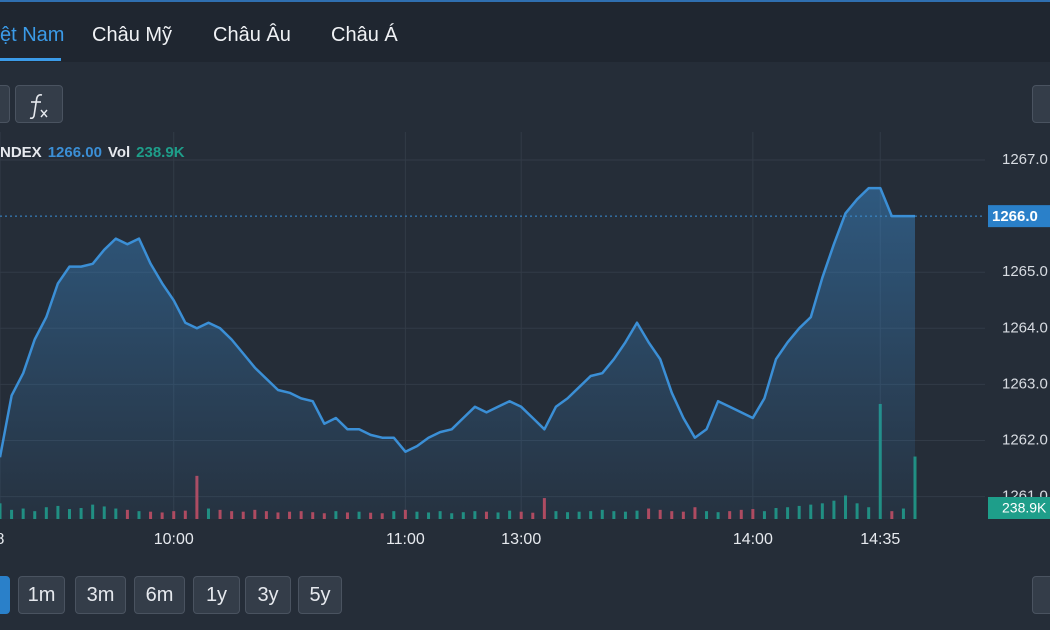  What do you see at coordinates (119, 152) in the screenshot?
I see `legend-vol-label: Vol` at bounding box center [119, 152].